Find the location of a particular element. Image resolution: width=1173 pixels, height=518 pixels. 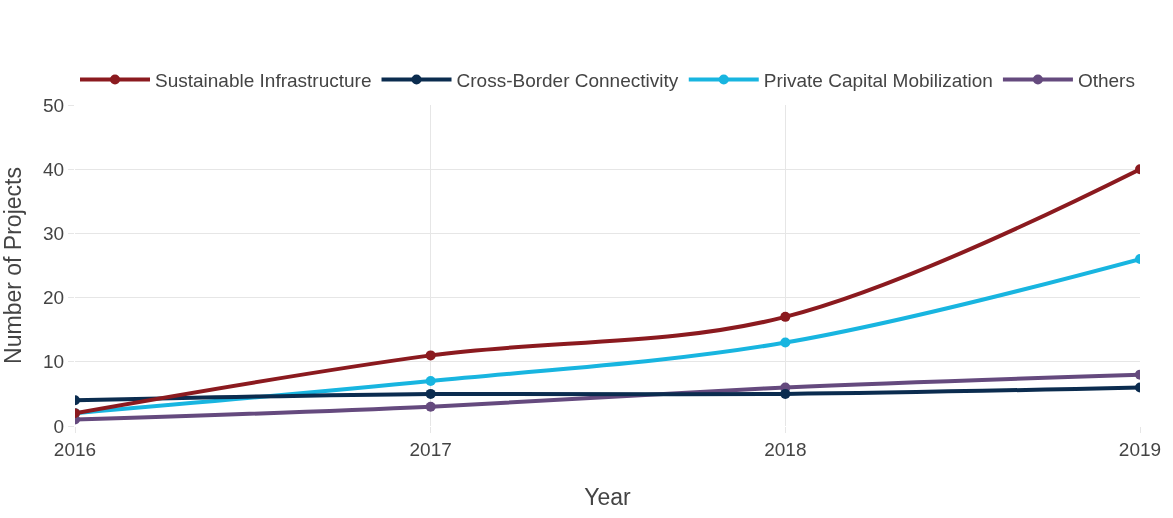

x-tick-label: 2016 is located at coordinates (75, 449).